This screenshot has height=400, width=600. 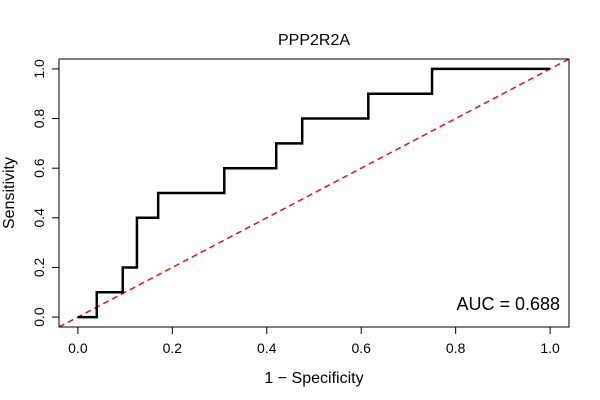 What do you see at coordinates (39, 119) in the screenshot?
I see `y-tick-label: 0.8` at bounding box center [39, 119].